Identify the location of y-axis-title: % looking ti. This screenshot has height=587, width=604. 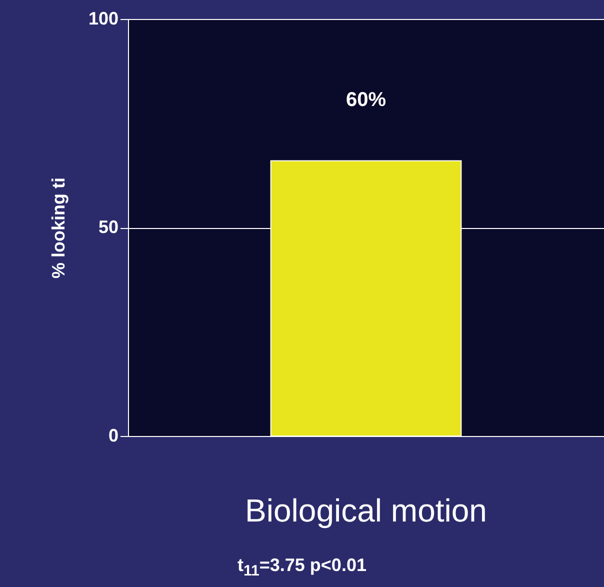
(58, 228).